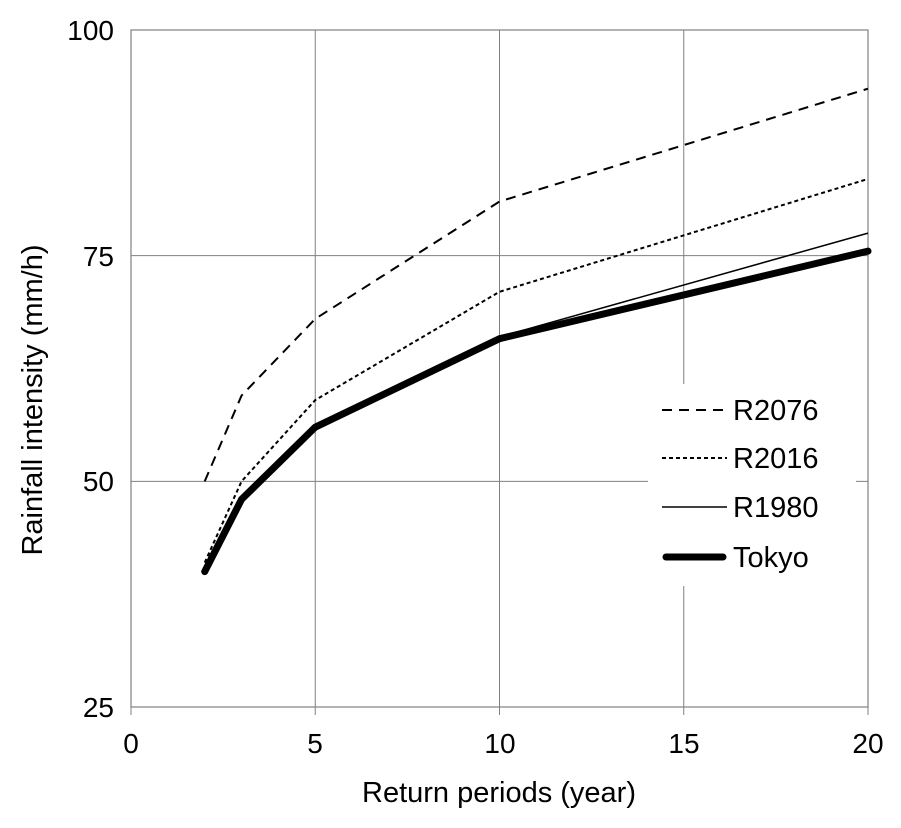 The image size is (901, 828). I want to click on x-tick-10: 10, so click(499, 743).